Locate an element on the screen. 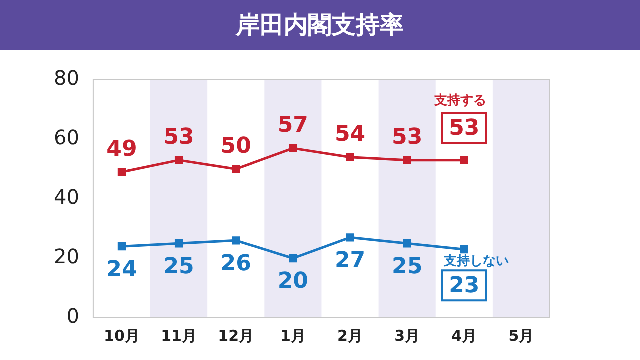 The width and height of the screenshot is (640, 360). chart-title: 岸田内閣支持率 is located at coordinates (320, 25).